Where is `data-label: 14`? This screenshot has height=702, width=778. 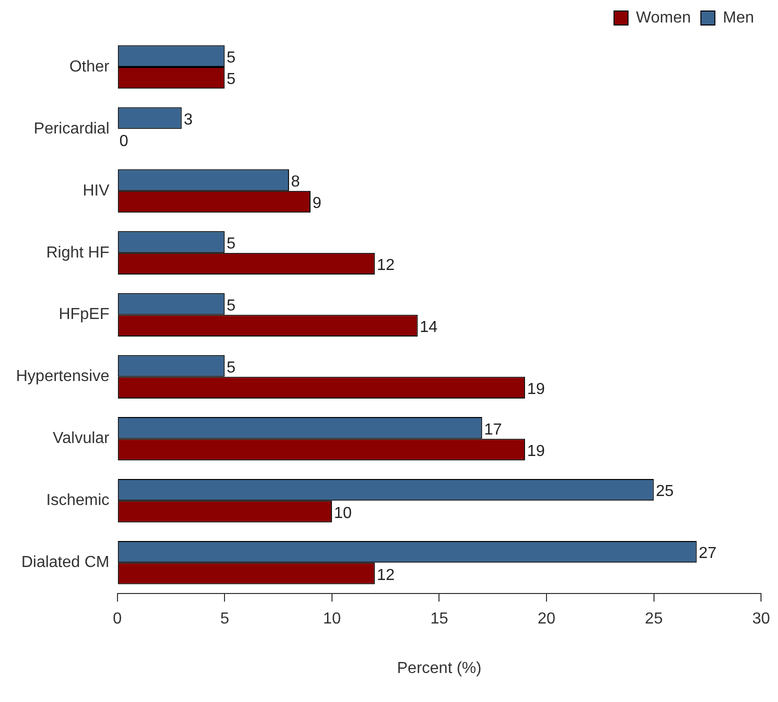 data-label: 14 is located at coordinates (429, 327).